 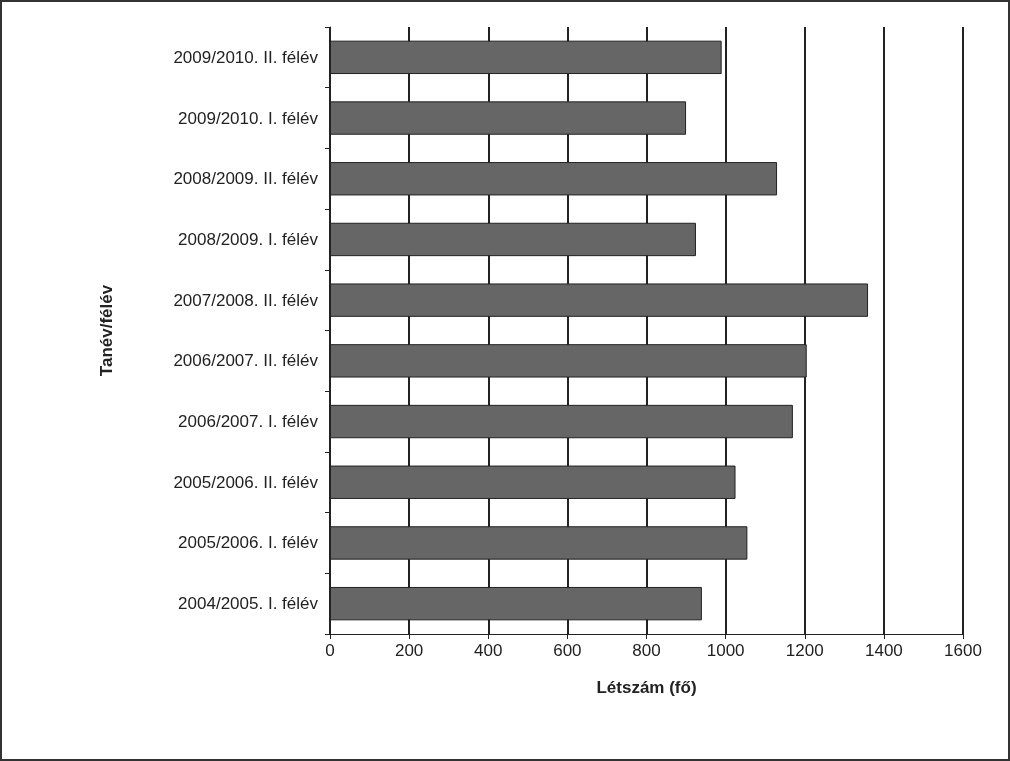 I want to click on x-tick-label: 0, so click(x=330, y=650).